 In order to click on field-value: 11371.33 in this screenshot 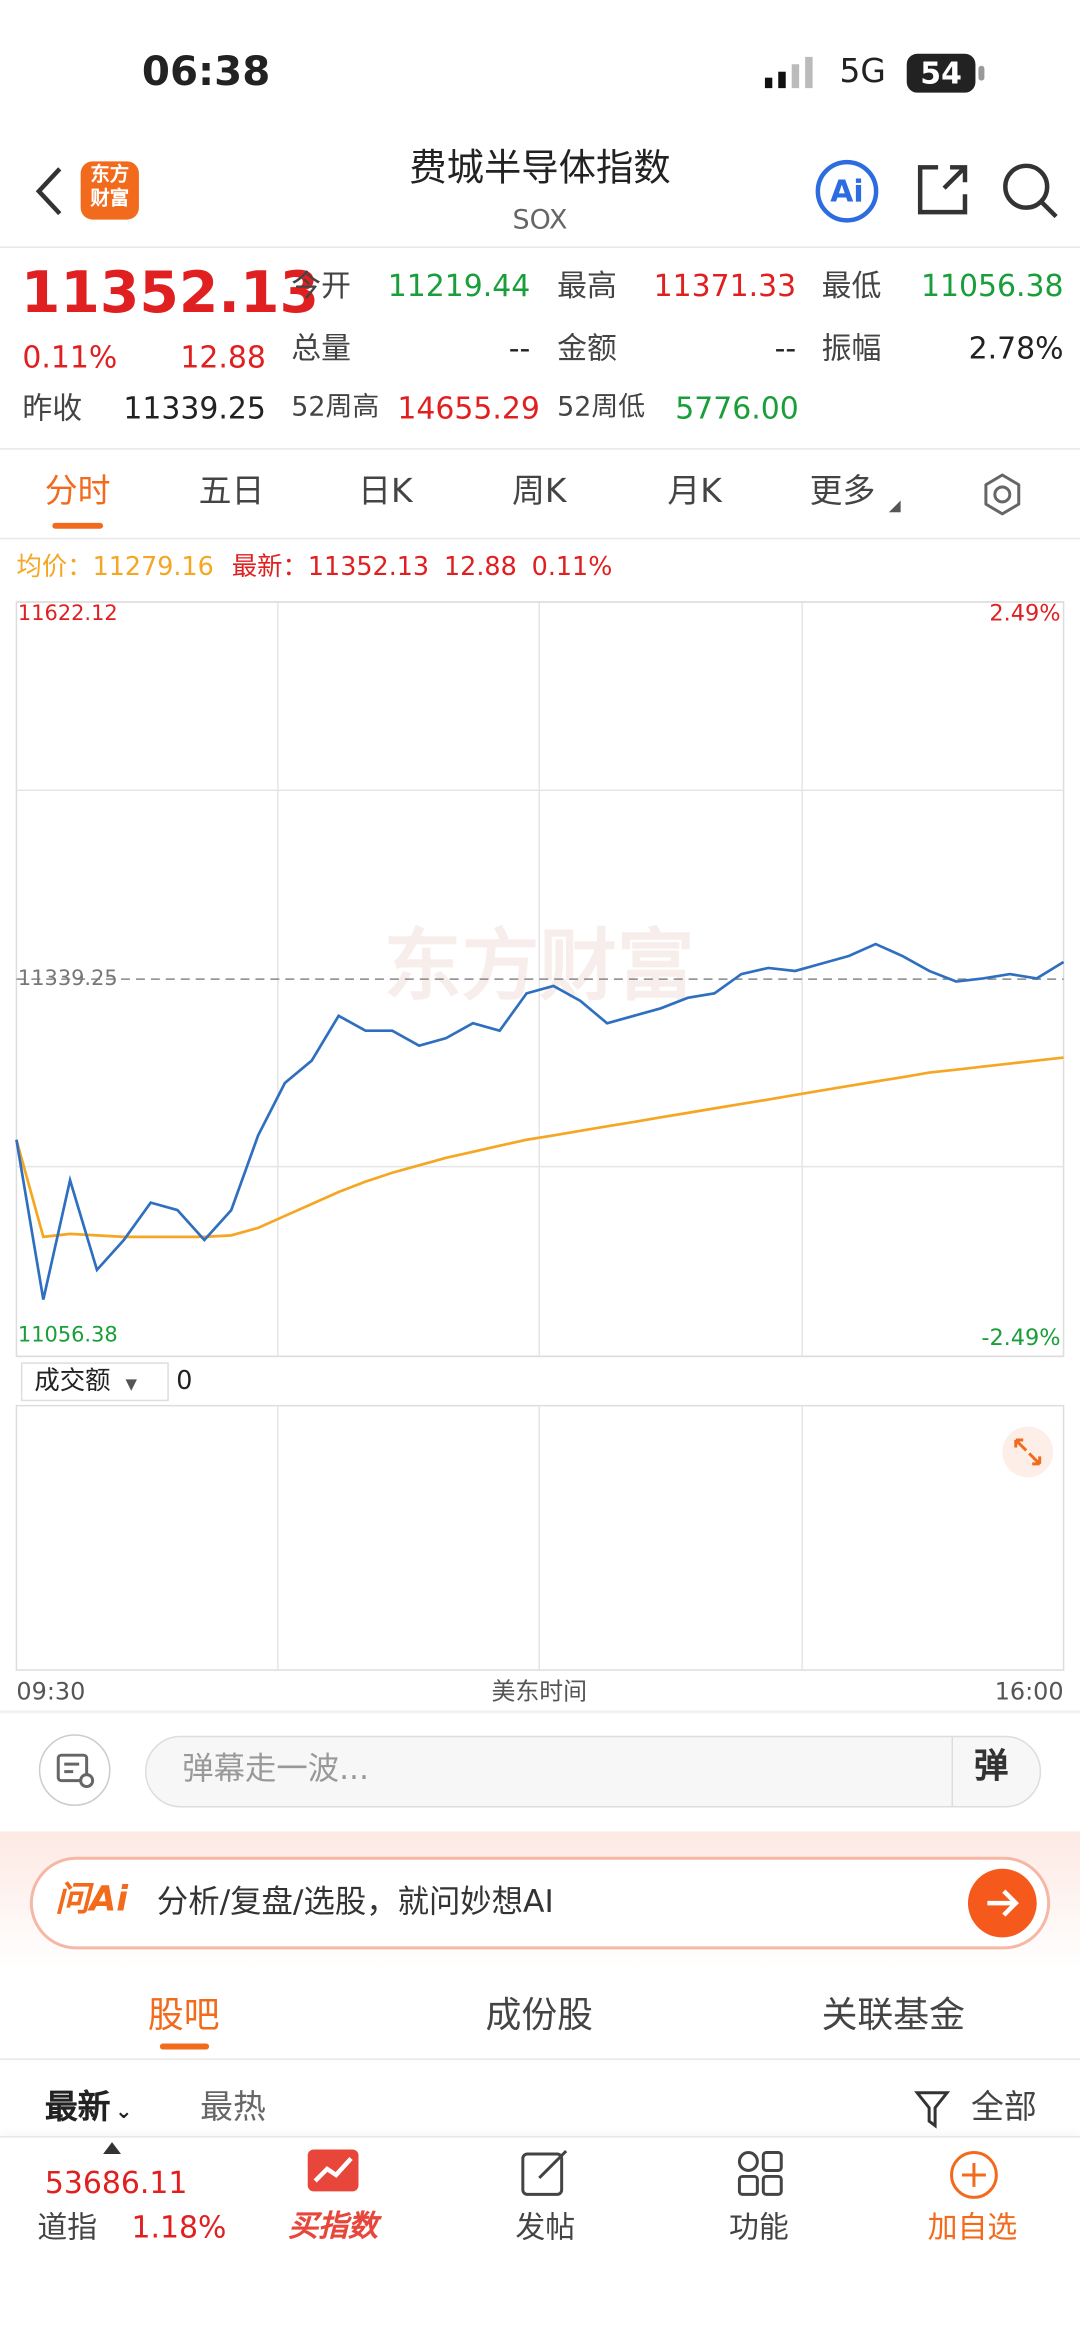, I will do `click(725, 285)`.